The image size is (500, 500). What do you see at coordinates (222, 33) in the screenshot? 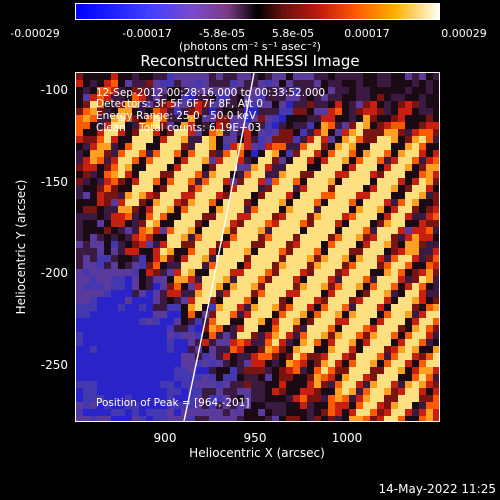
I see `colorbar-tick: -5.8e-05` at bounding box center [222, 33].